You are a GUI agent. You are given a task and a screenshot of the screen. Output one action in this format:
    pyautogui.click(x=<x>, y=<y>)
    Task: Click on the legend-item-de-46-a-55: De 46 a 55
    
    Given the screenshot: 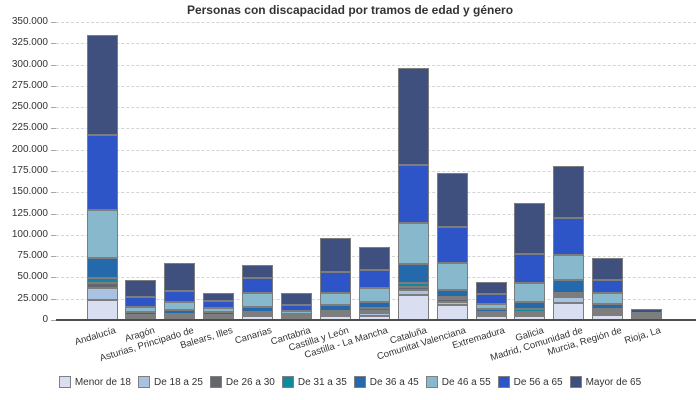 What is the action you would take?
    pyautogui.click(x=458, y=382)
    